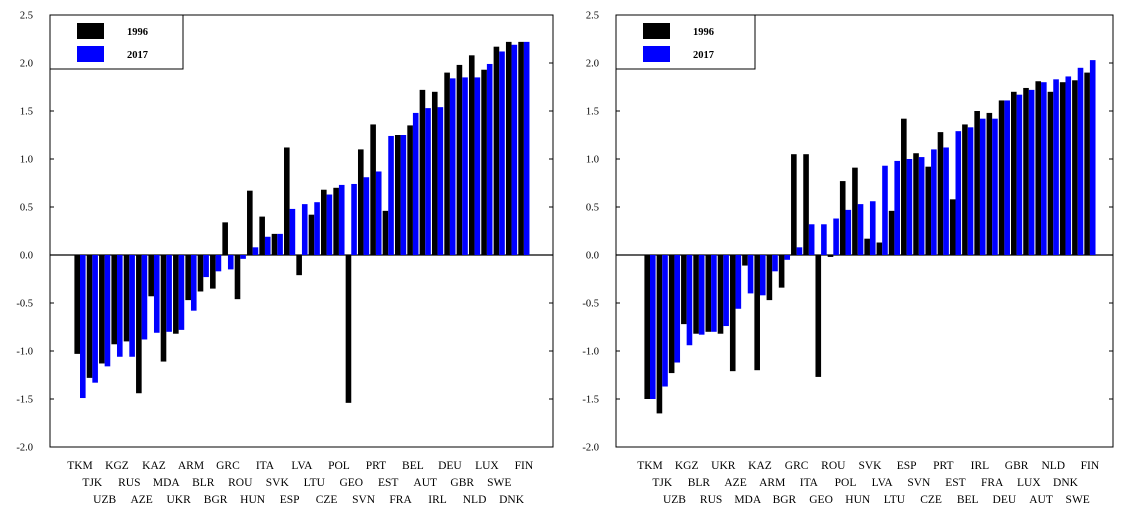 This screenshot has width=1147, height=524. Describe the element at coordinates (24, 352) in the screenshot. I see `y-tick-label: -1.0` at that location.